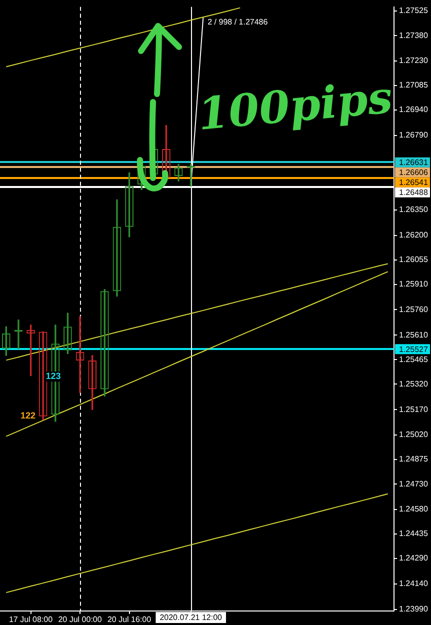 The width and height of the screenshot is (431, 625). I want to click on ref-line-label: 1.26488, so click(413, 193).